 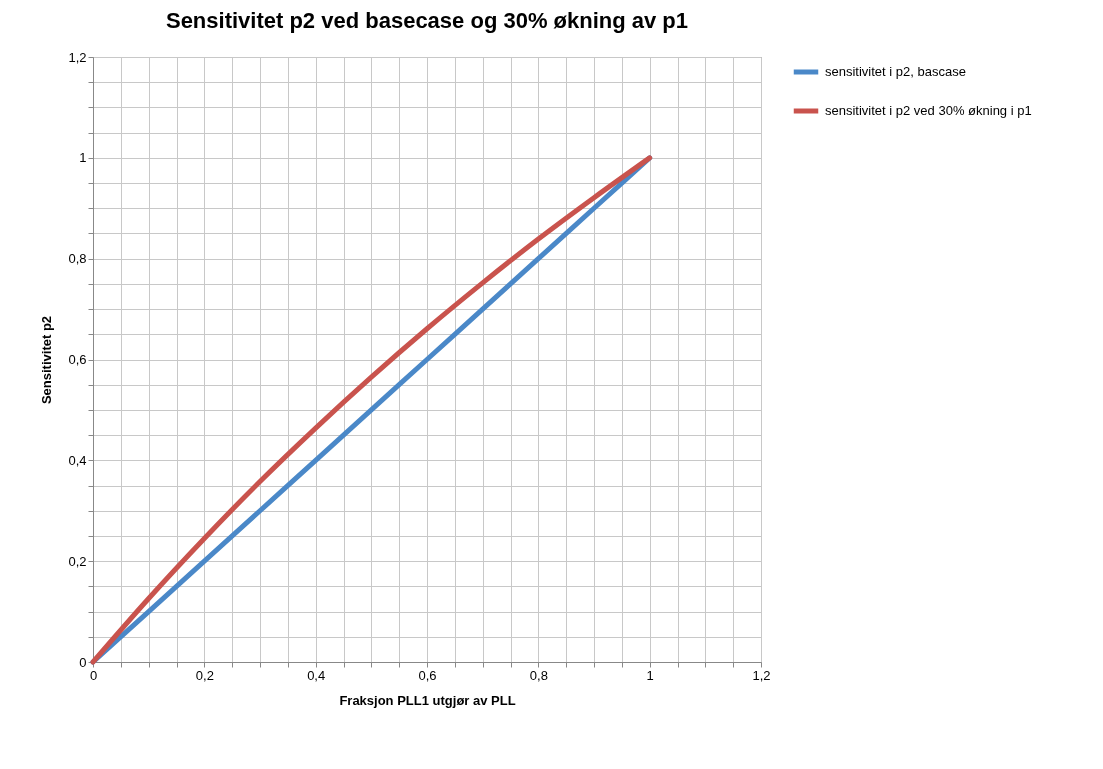 I want to click on x-axis-title: Fraksjon PLL1 utgjør av PLL, so click(x=427, y=700).